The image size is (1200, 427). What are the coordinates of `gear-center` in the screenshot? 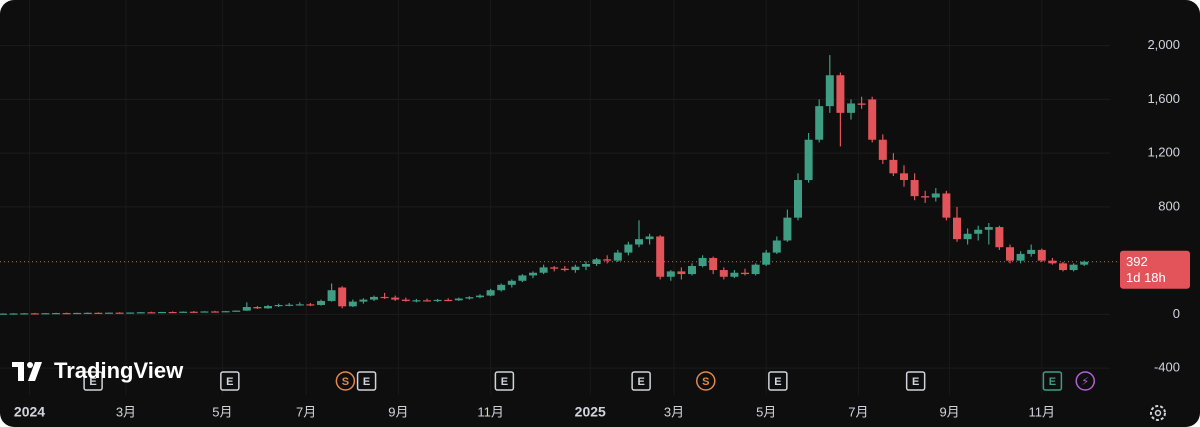 It's located at (1158, 413).